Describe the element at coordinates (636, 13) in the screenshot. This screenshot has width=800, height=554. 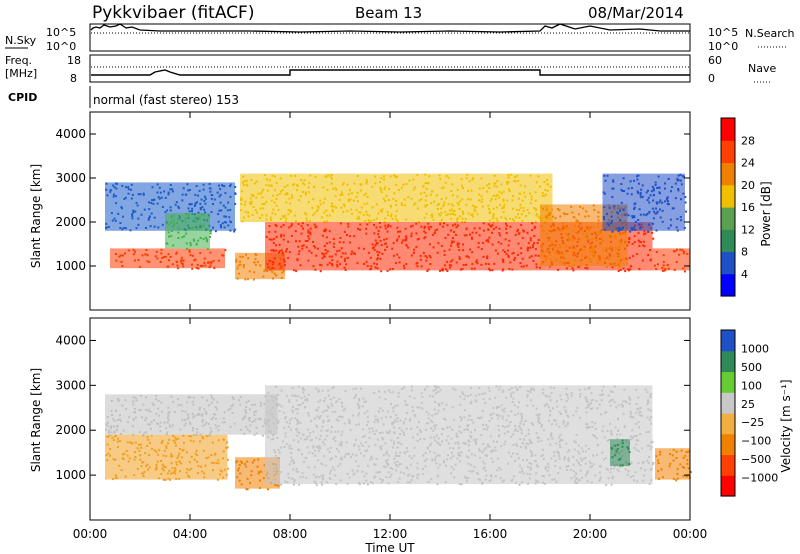
I see `date-title: 08/Mar/2014` at that location.